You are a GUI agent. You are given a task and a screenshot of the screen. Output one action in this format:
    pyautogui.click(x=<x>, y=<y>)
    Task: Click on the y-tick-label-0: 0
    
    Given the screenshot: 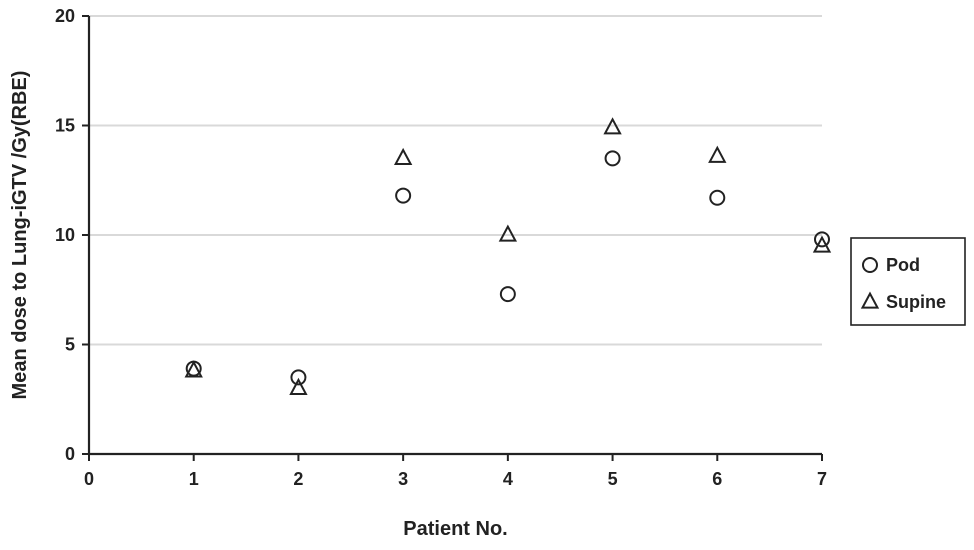 What is the action you would take?
    pyautogui.click(x=70, y=454)
    